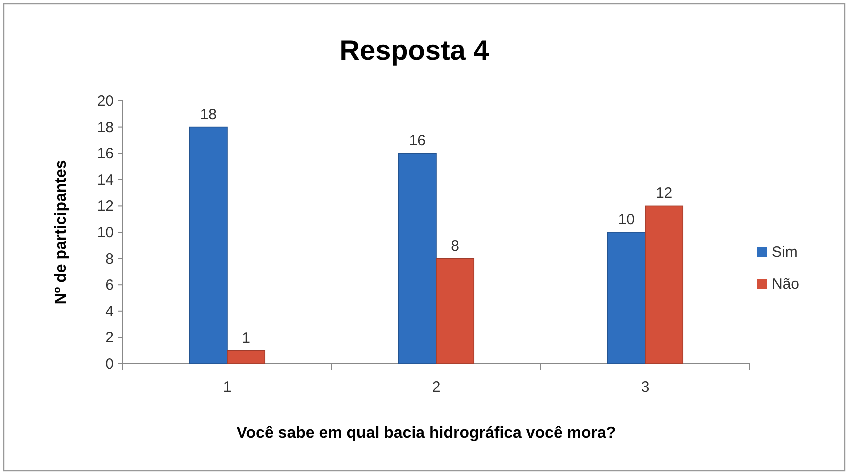  I want to click on y-tick-label: 14, so click(105, 180).